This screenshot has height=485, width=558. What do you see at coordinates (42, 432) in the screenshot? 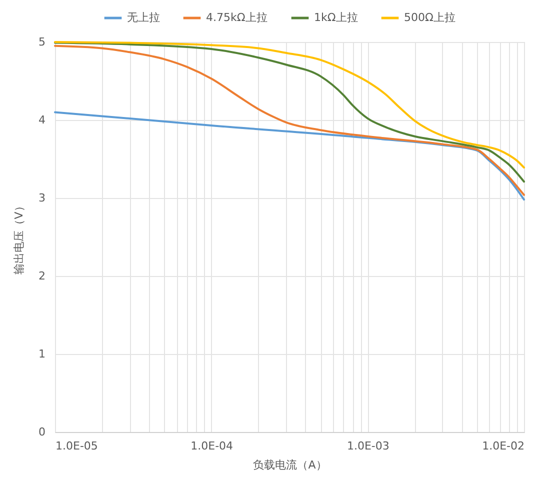
I see `y-tick-label: 0` at bounding box center [42, 432].